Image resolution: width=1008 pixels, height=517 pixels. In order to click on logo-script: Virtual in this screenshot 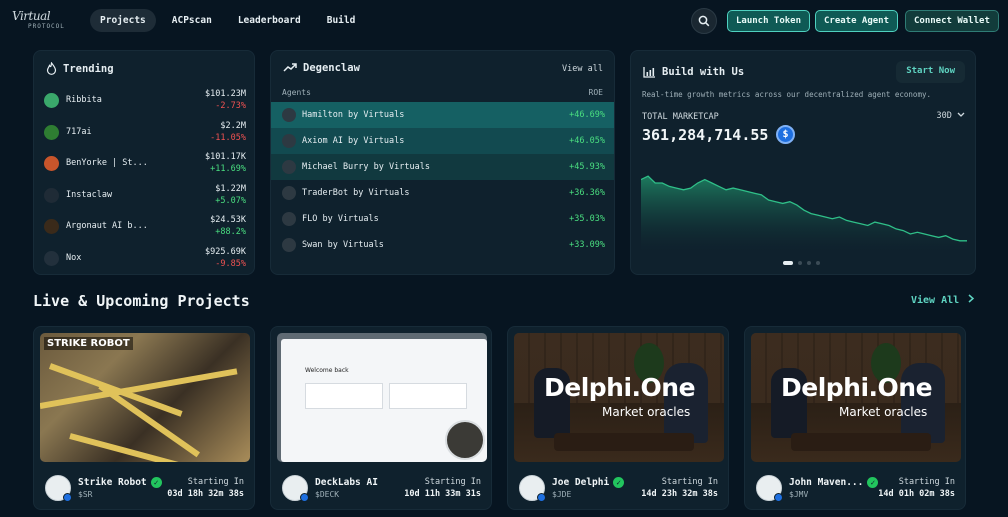, I will do `click(31, 16)`.